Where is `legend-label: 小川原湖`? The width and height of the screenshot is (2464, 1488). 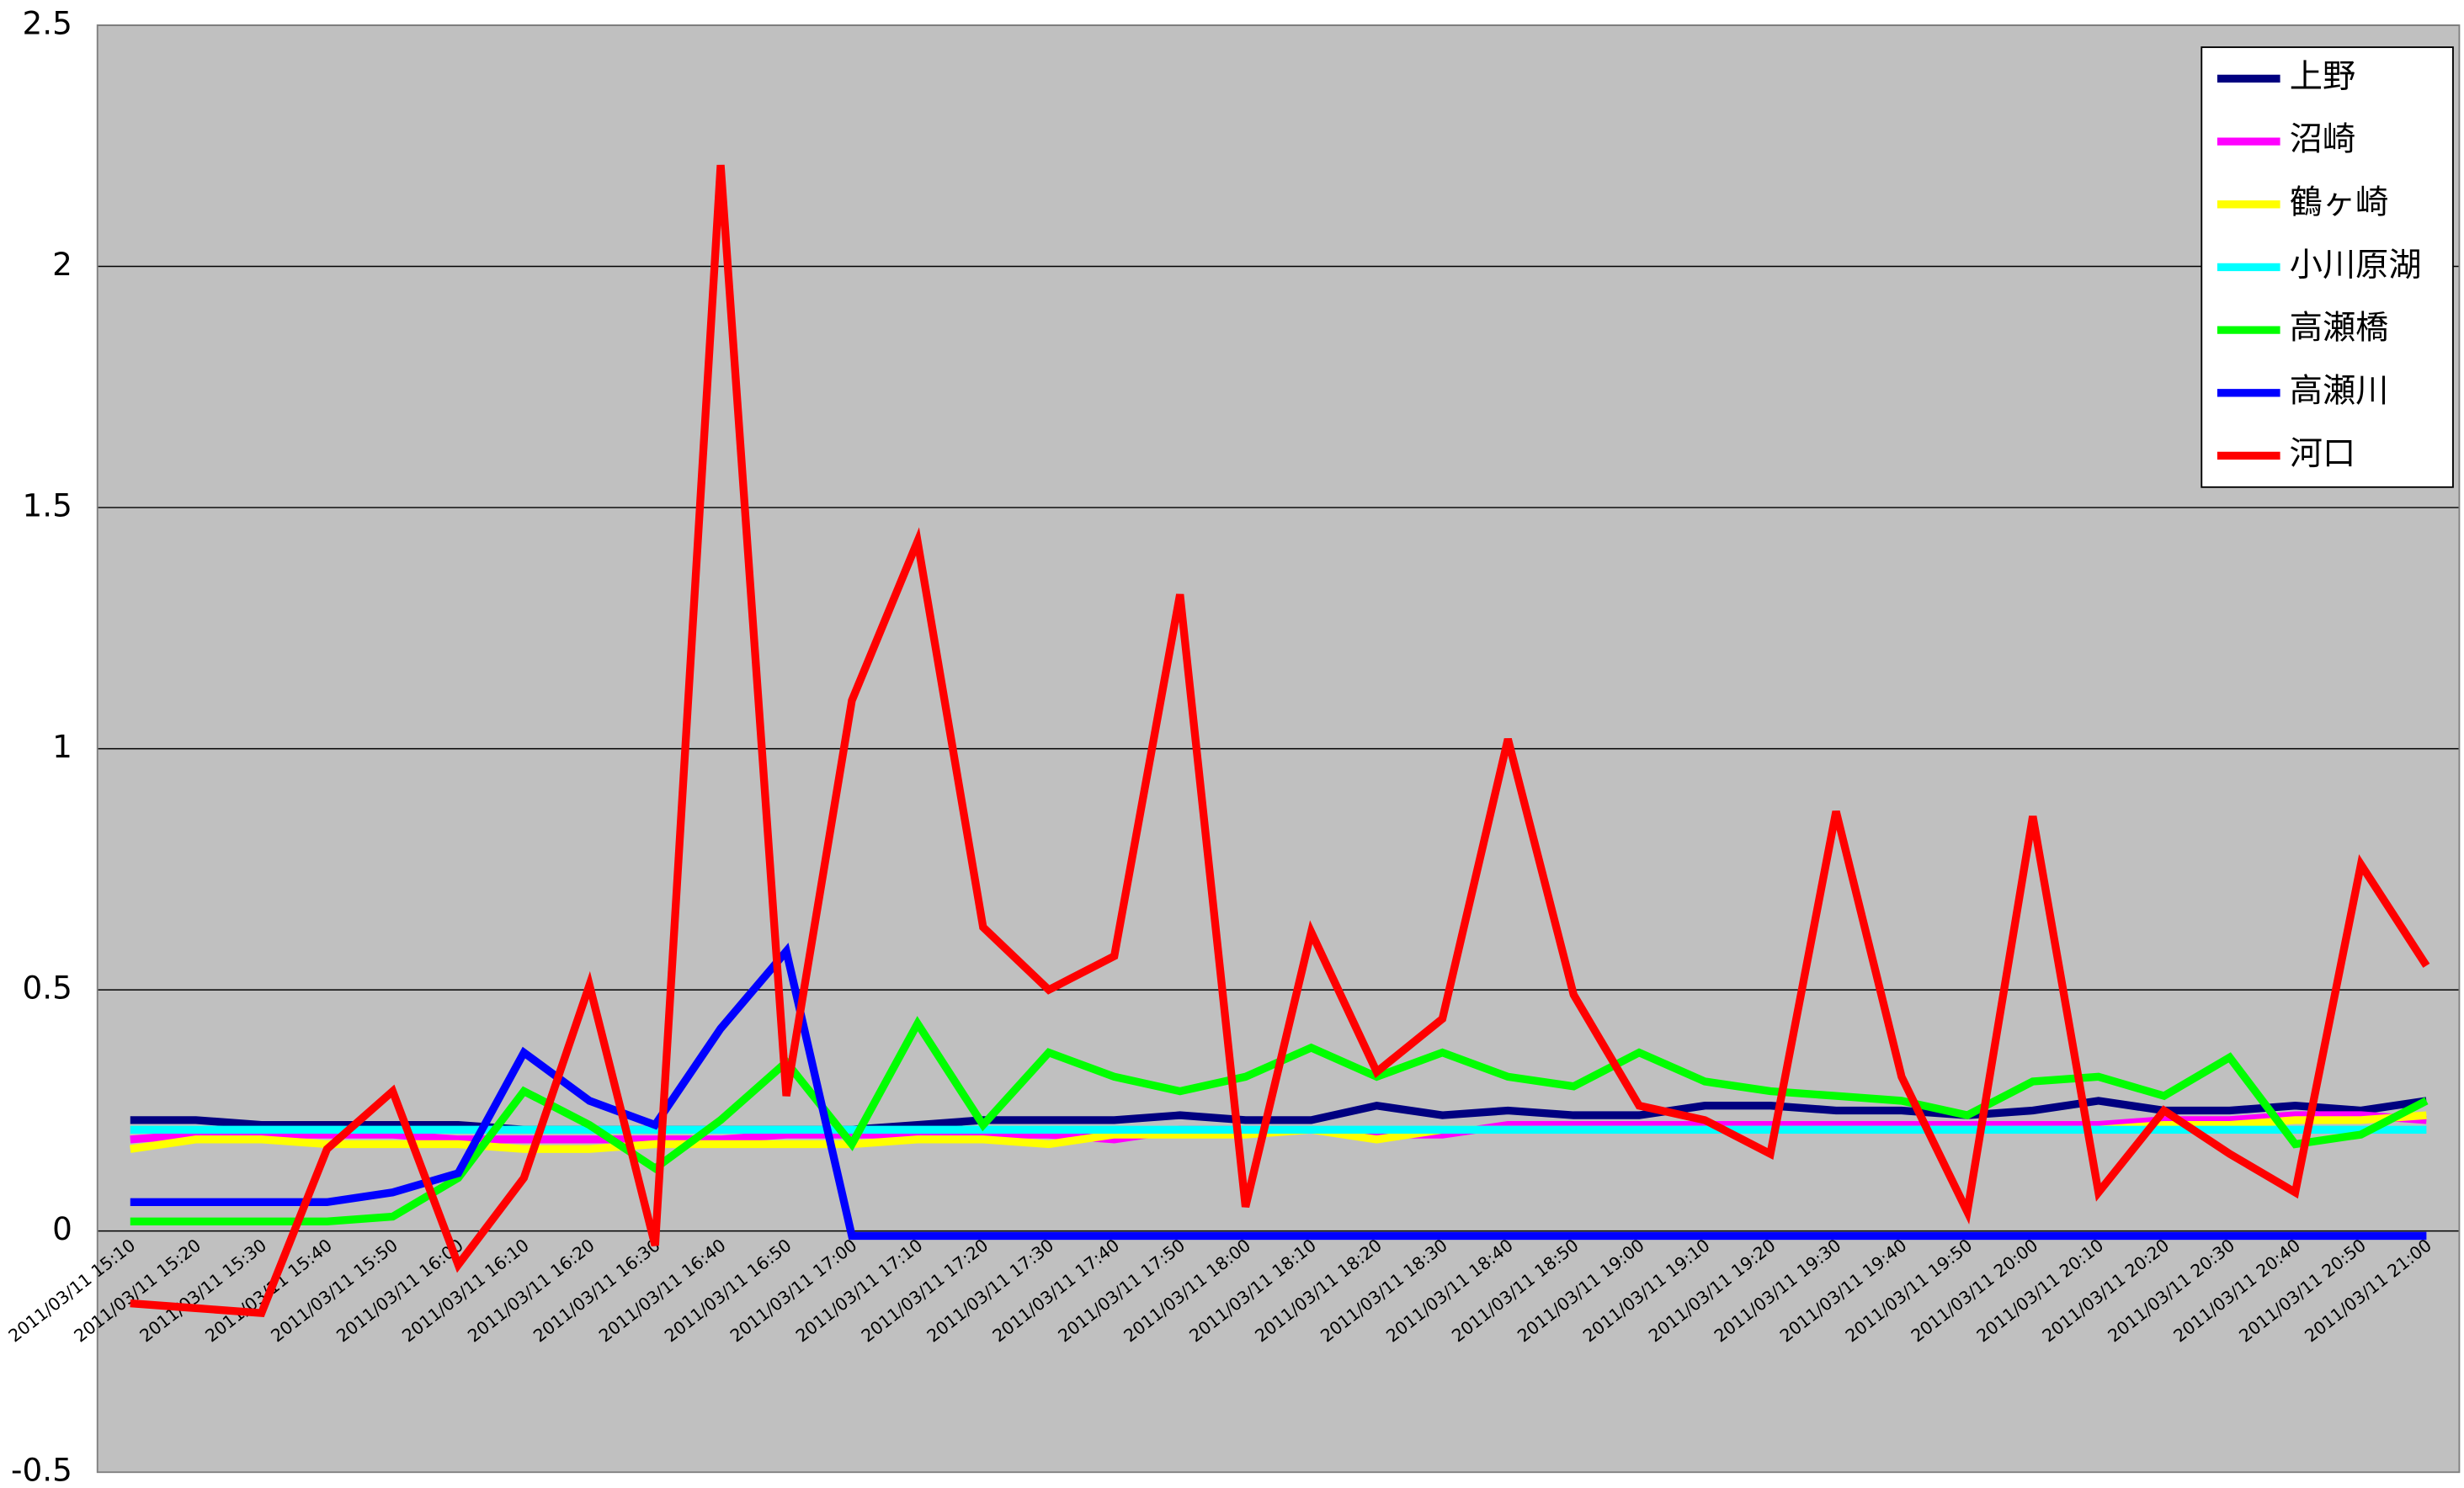 legend-label: 小川原湖 is located at coordinates (2356, 266).